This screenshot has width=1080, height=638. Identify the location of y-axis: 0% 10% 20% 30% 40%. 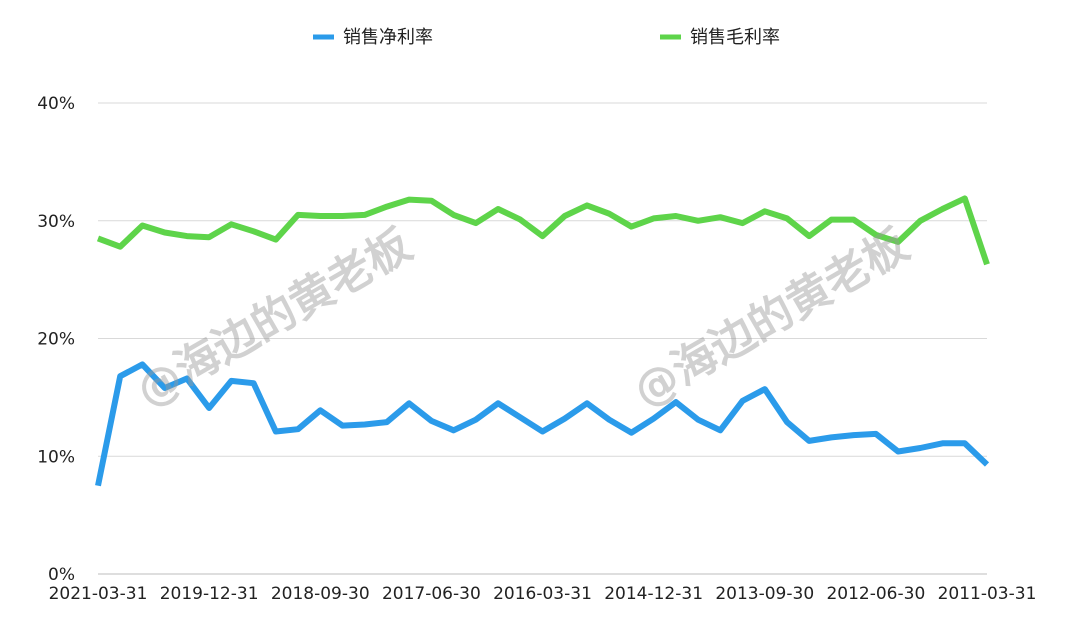
(56, 339).